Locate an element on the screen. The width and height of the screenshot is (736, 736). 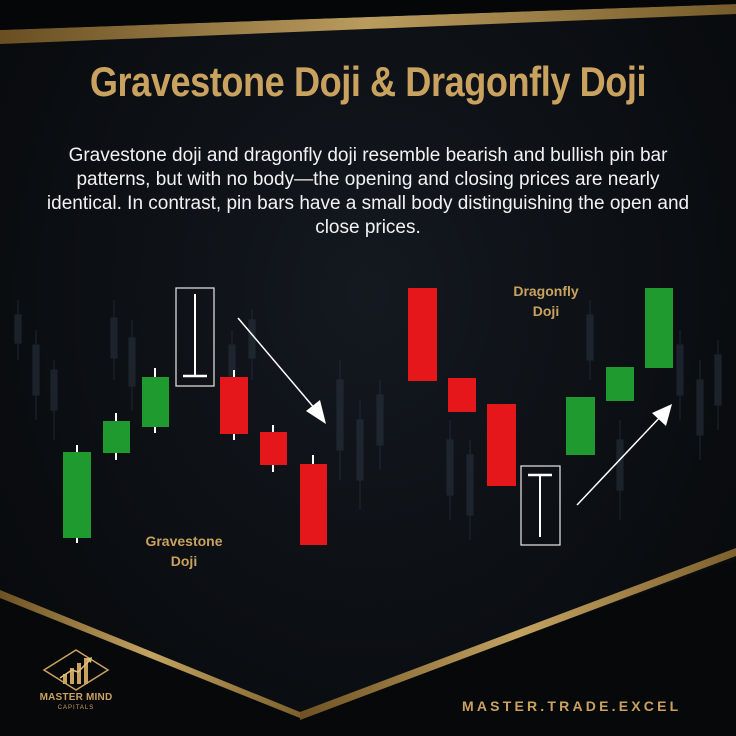
gravestone-pattern-group is located at coordinates (195, 416).